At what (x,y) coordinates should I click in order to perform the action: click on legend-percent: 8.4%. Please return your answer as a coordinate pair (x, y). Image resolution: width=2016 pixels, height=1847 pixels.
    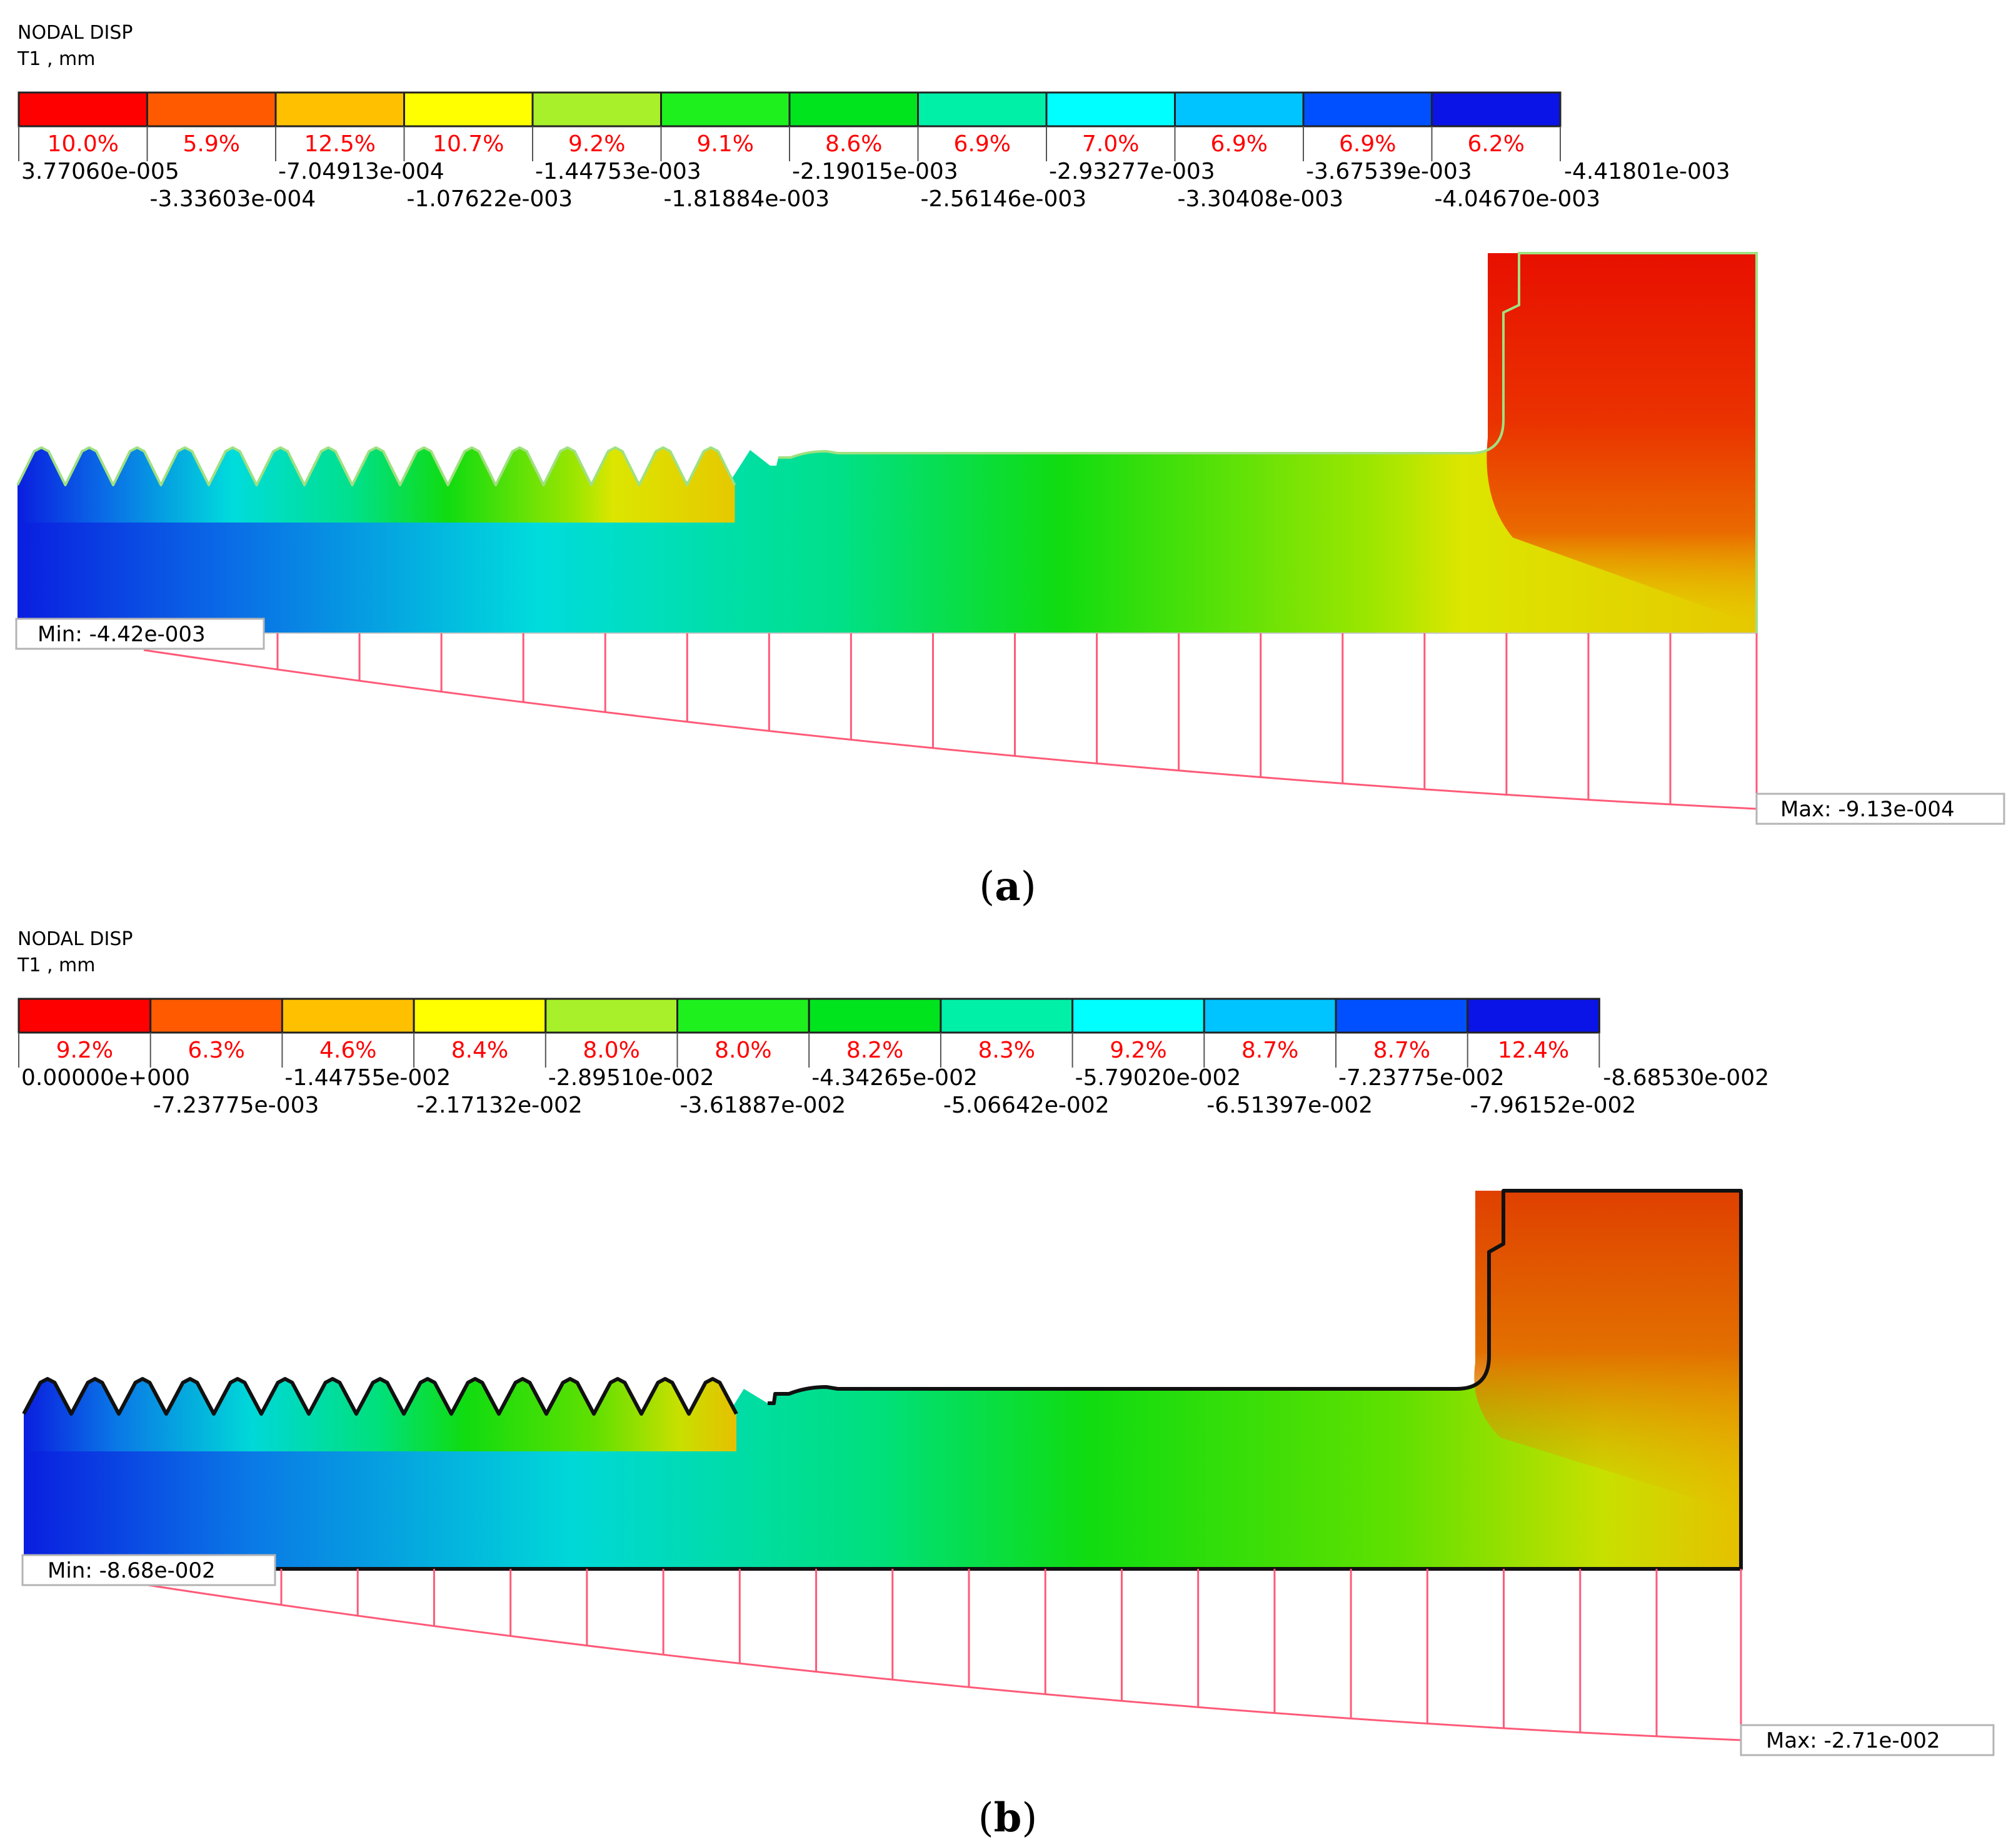
    Looking at the image, I should click on (479, 1050).